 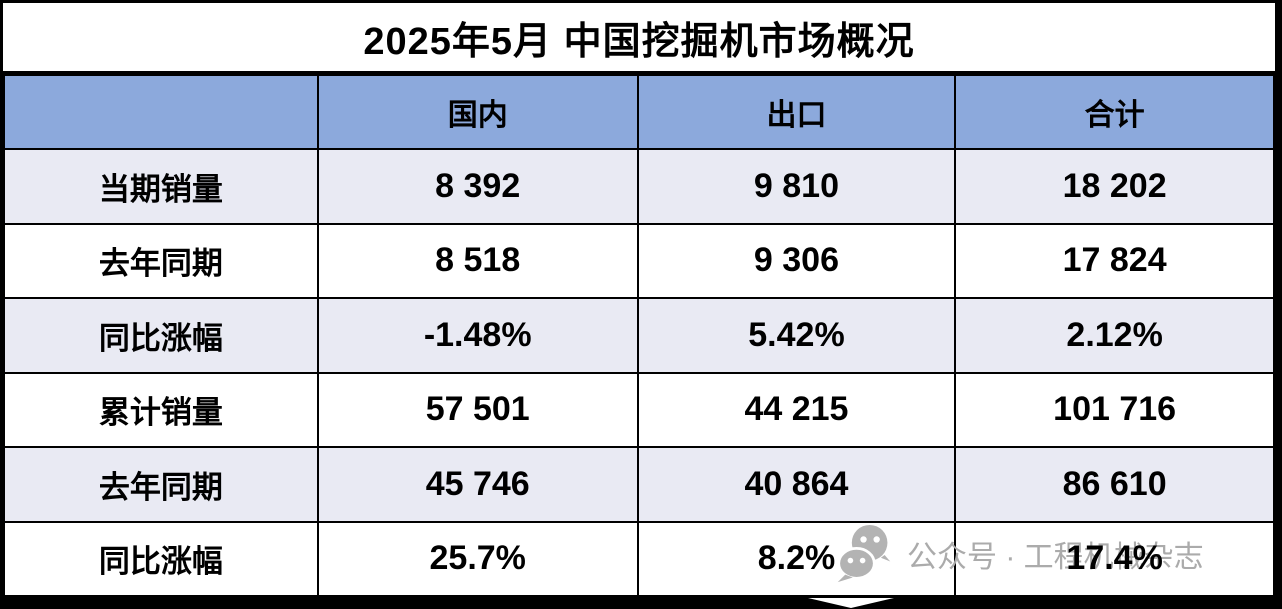 I want to click on row-label: 累计销量, so click(x=161, y=409).